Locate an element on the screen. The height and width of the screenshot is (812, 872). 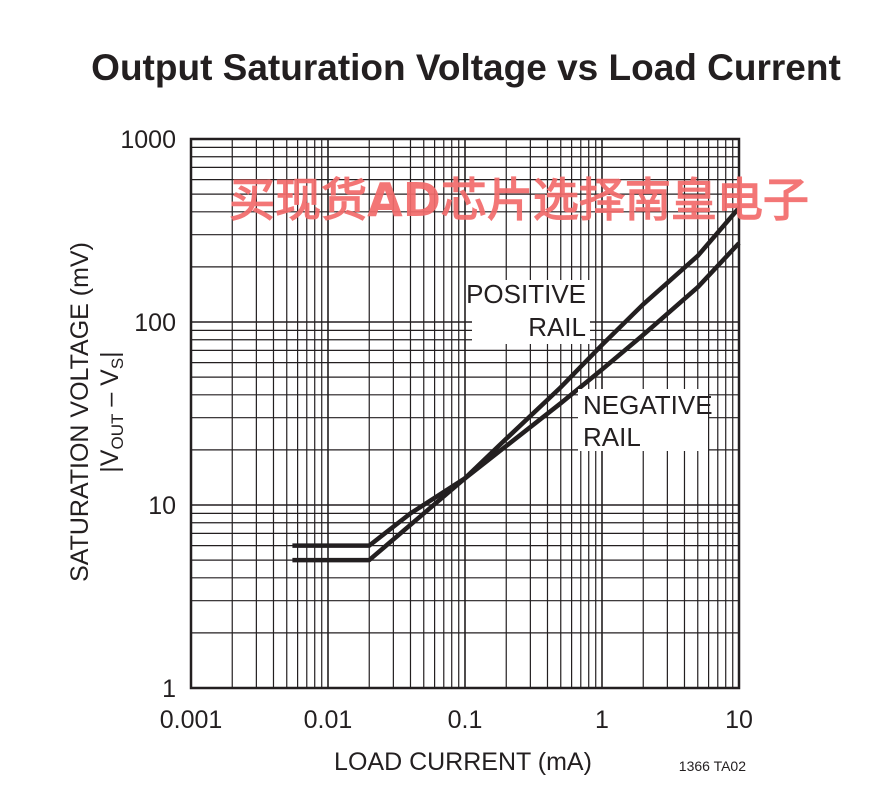
y-axis-label-line2-main: |V is located at coordinates (110, 460).